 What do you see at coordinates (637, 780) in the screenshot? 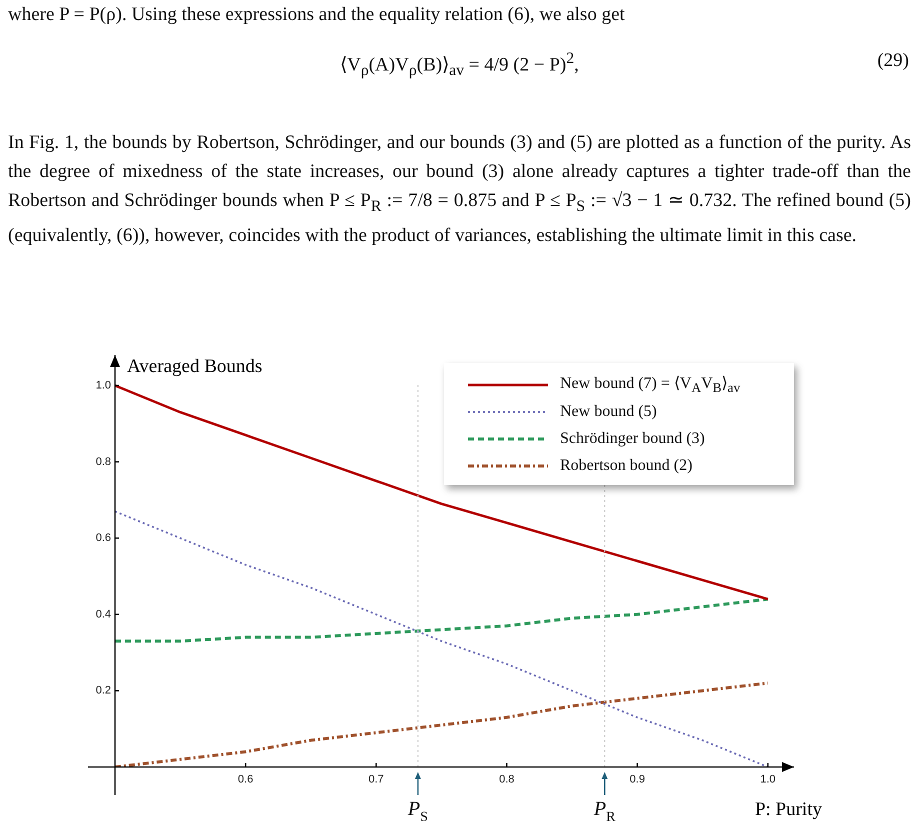
I see `x-tick-label: 0.9` at bounding box center [637, 780].